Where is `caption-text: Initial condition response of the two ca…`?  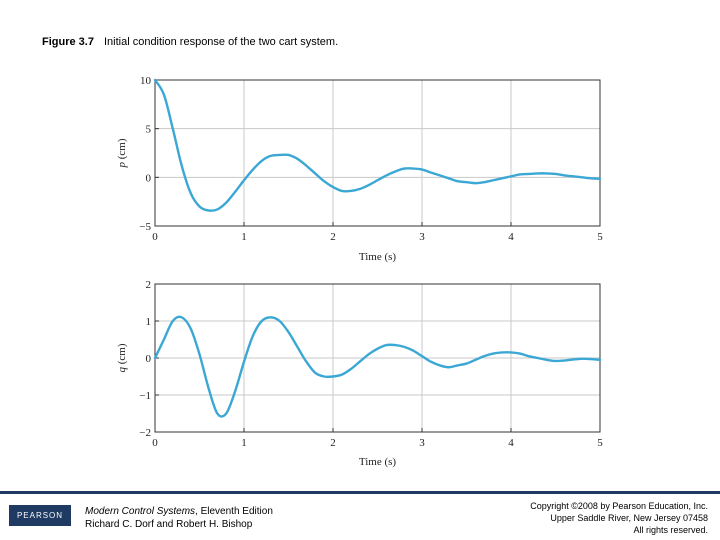
caption-text: Initial condition response of the two ca… is located at coordinates (221, 42).